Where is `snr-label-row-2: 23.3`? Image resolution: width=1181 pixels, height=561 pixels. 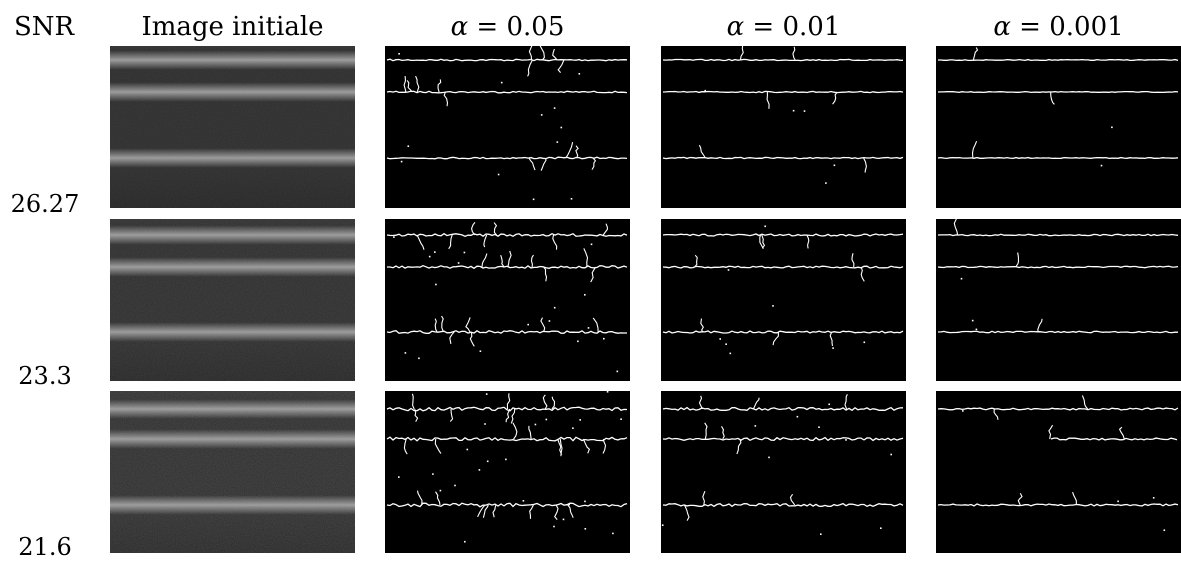
snr-label-row-2: 23.3 is located at coordinates (45, 376).